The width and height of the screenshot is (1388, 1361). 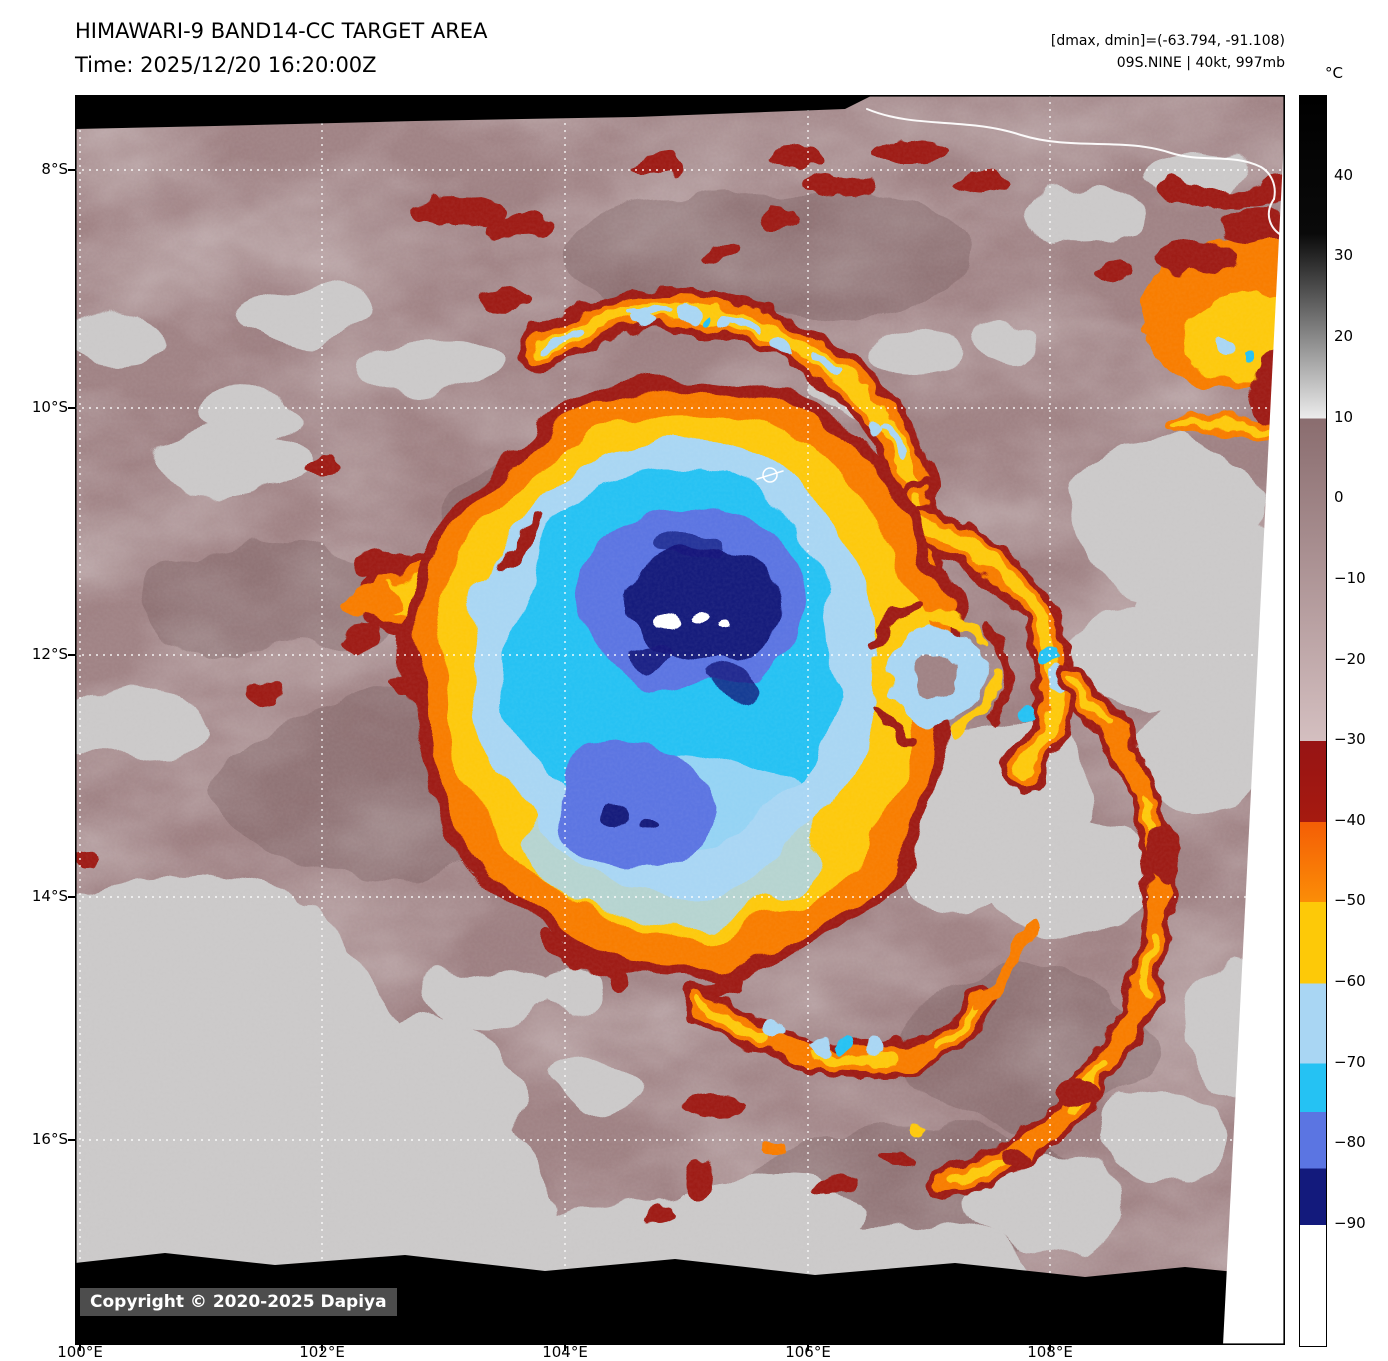 I want to click on lon-tick-102e: 102°E, so click(x=322, y=1352).